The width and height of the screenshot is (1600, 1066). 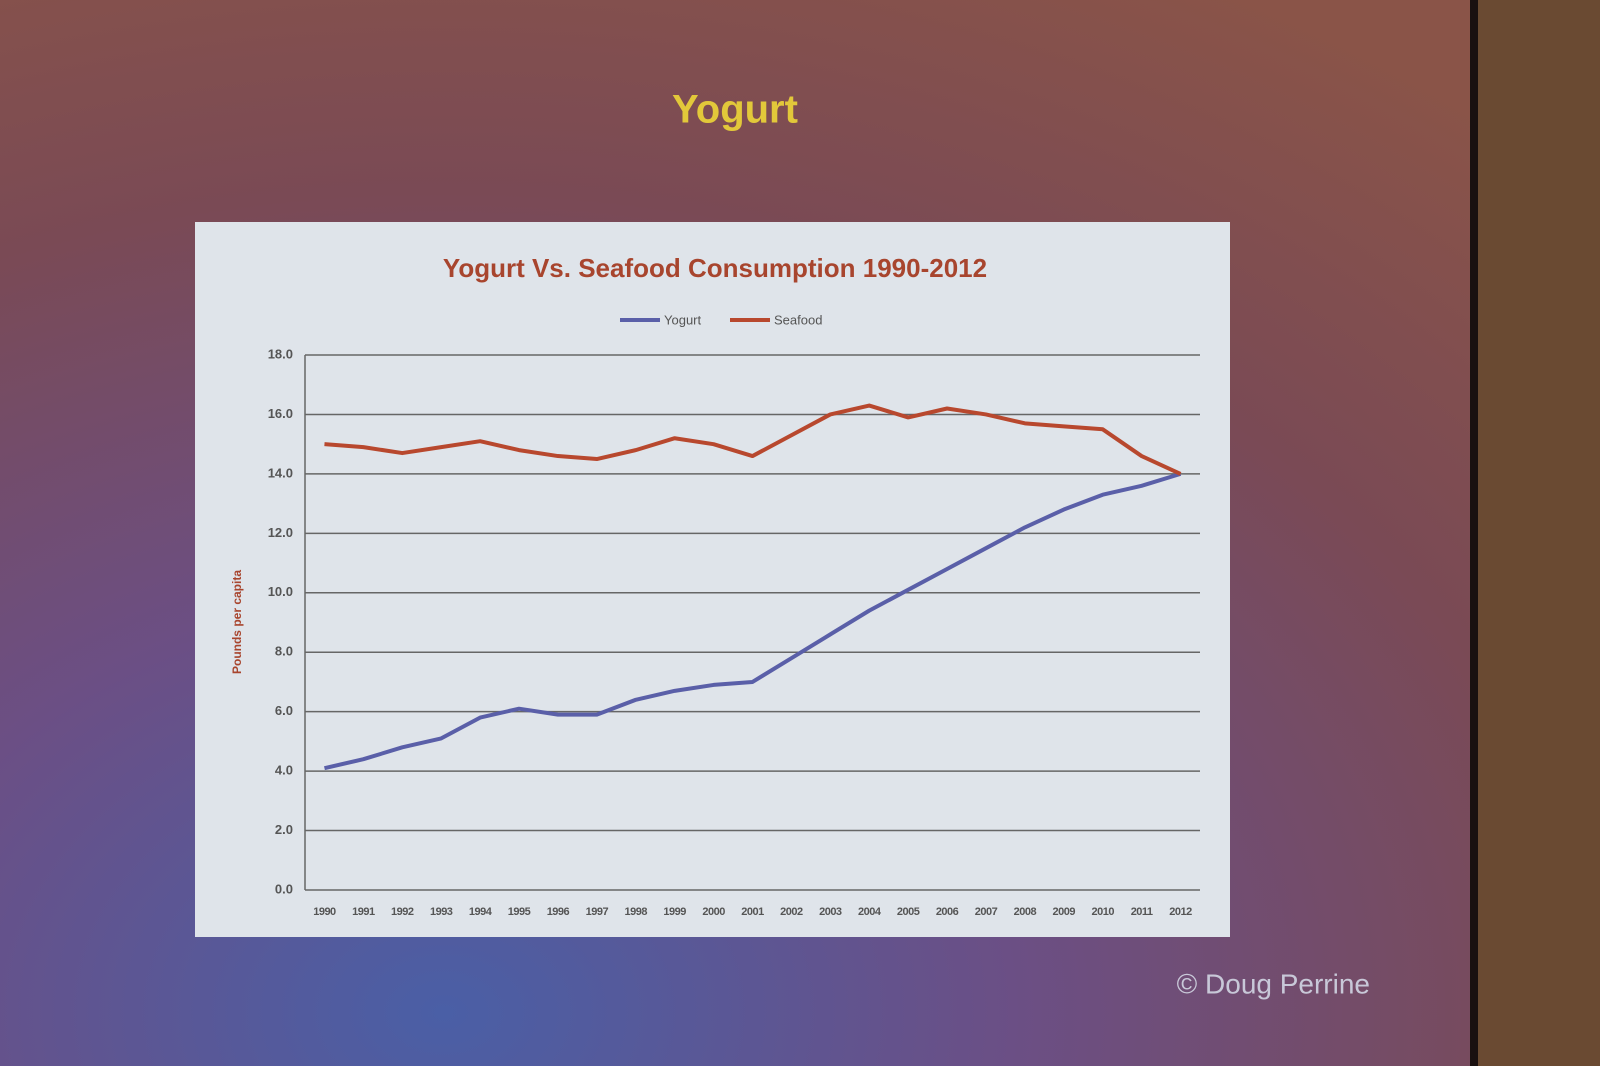 I want to click on y-tick-label: 4.0, so click(x=284, y=770).